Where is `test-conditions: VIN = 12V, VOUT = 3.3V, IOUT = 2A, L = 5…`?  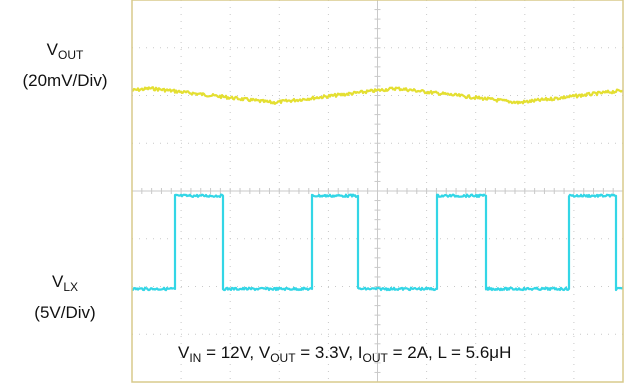 test-conditions: VIN = 12V, VOUT = 3.3V, IOUT = 2A, L = 5… is located at coordinates (344, 354).